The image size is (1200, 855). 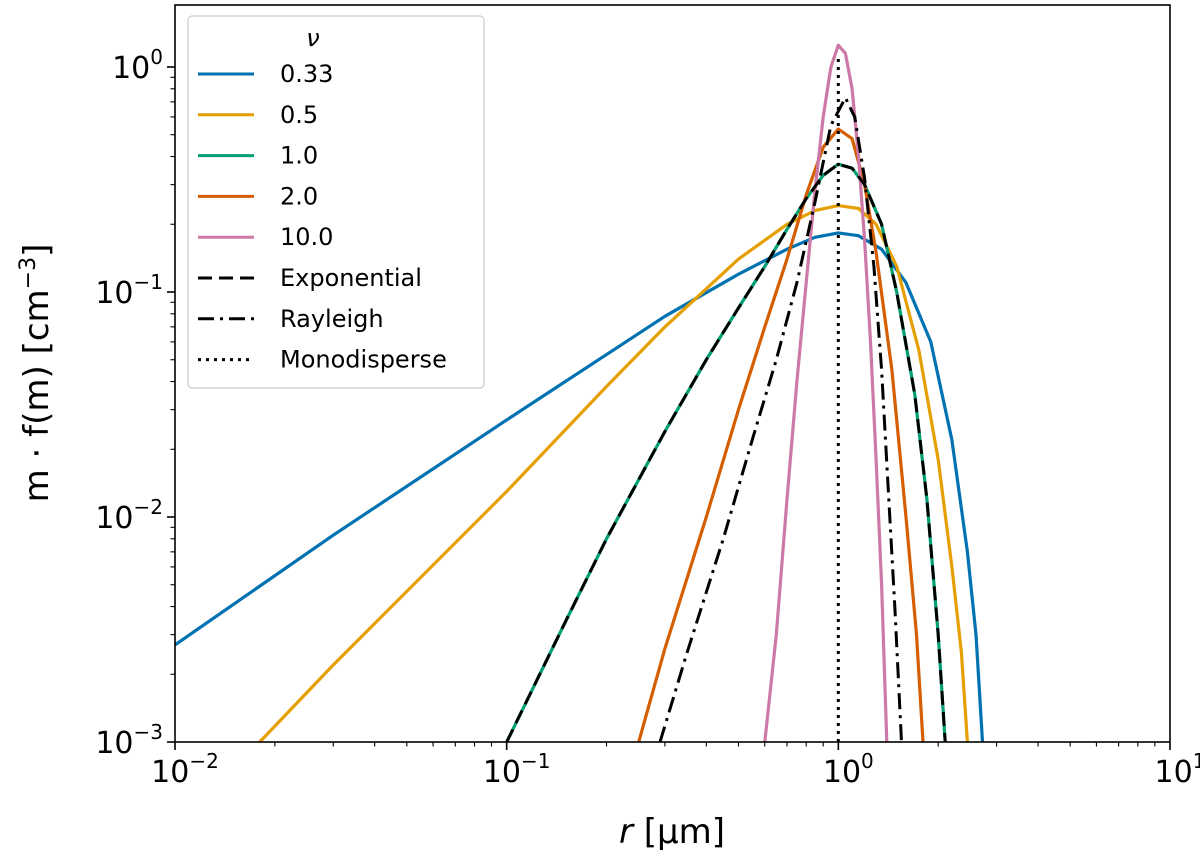 What do you see at coordinates (129, 515) in the screenshot?
I see `y-tick-label-1: 10⁻²` at bounding box center [129, 515].